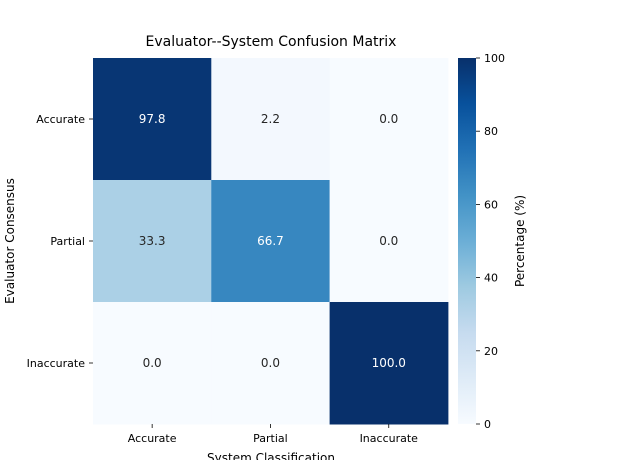  I want to click on y-axis-ticks: Accurate Partial Inaccurate, so click(60, 241).